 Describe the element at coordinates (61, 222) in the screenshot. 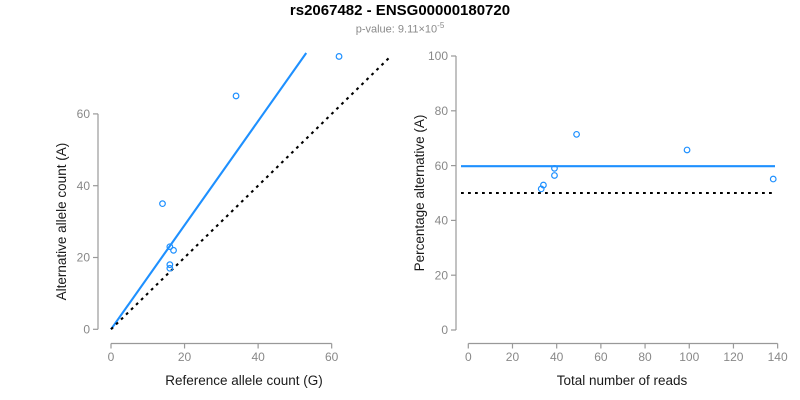

I see `y-axis-title: Alternative allele count (A)` at that location.